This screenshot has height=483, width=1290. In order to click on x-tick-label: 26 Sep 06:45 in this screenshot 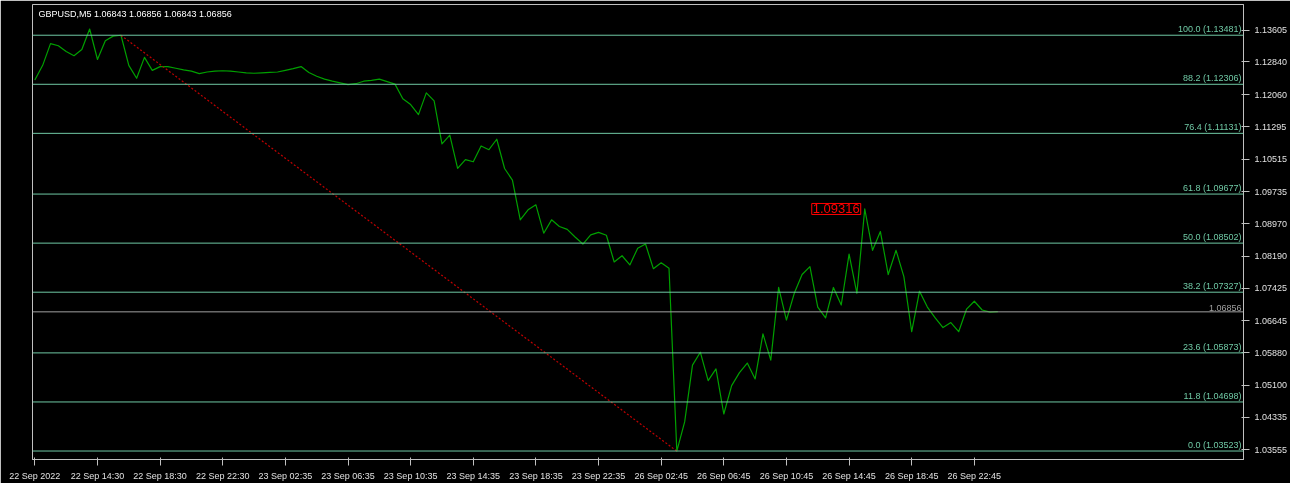, I will do `click(724, 475)`.